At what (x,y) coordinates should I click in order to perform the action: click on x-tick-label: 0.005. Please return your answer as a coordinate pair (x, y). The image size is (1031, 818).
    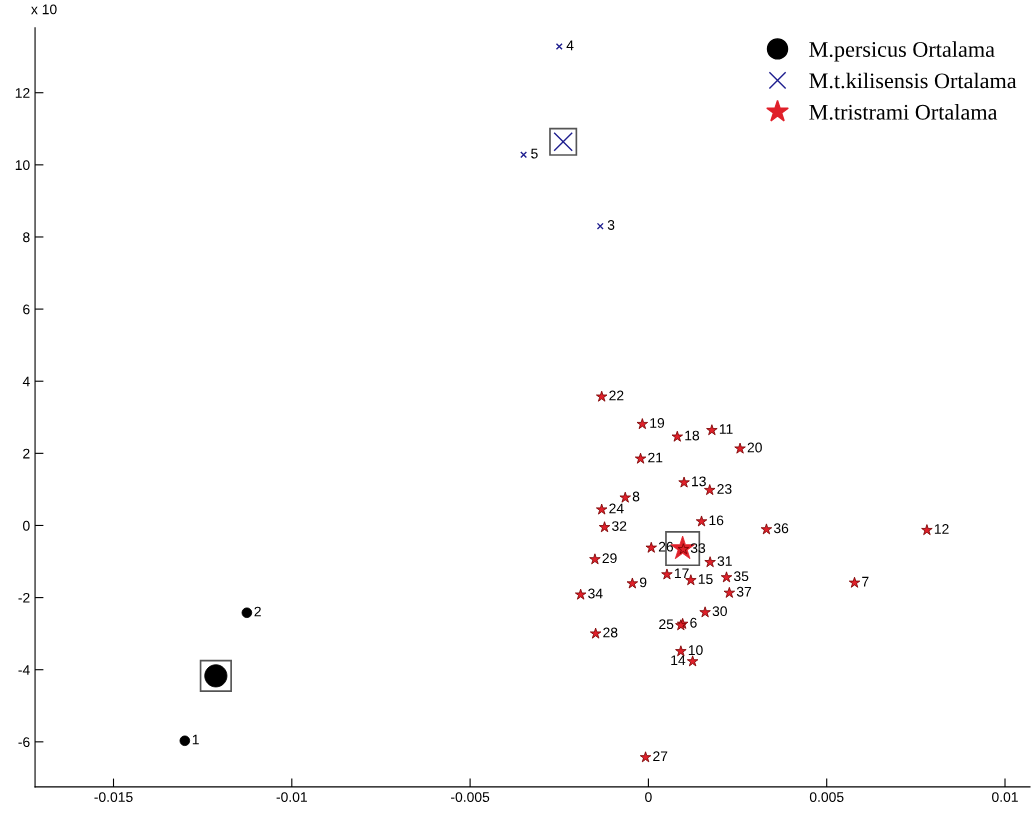
    Looking at the image, I should click on (826, 797).